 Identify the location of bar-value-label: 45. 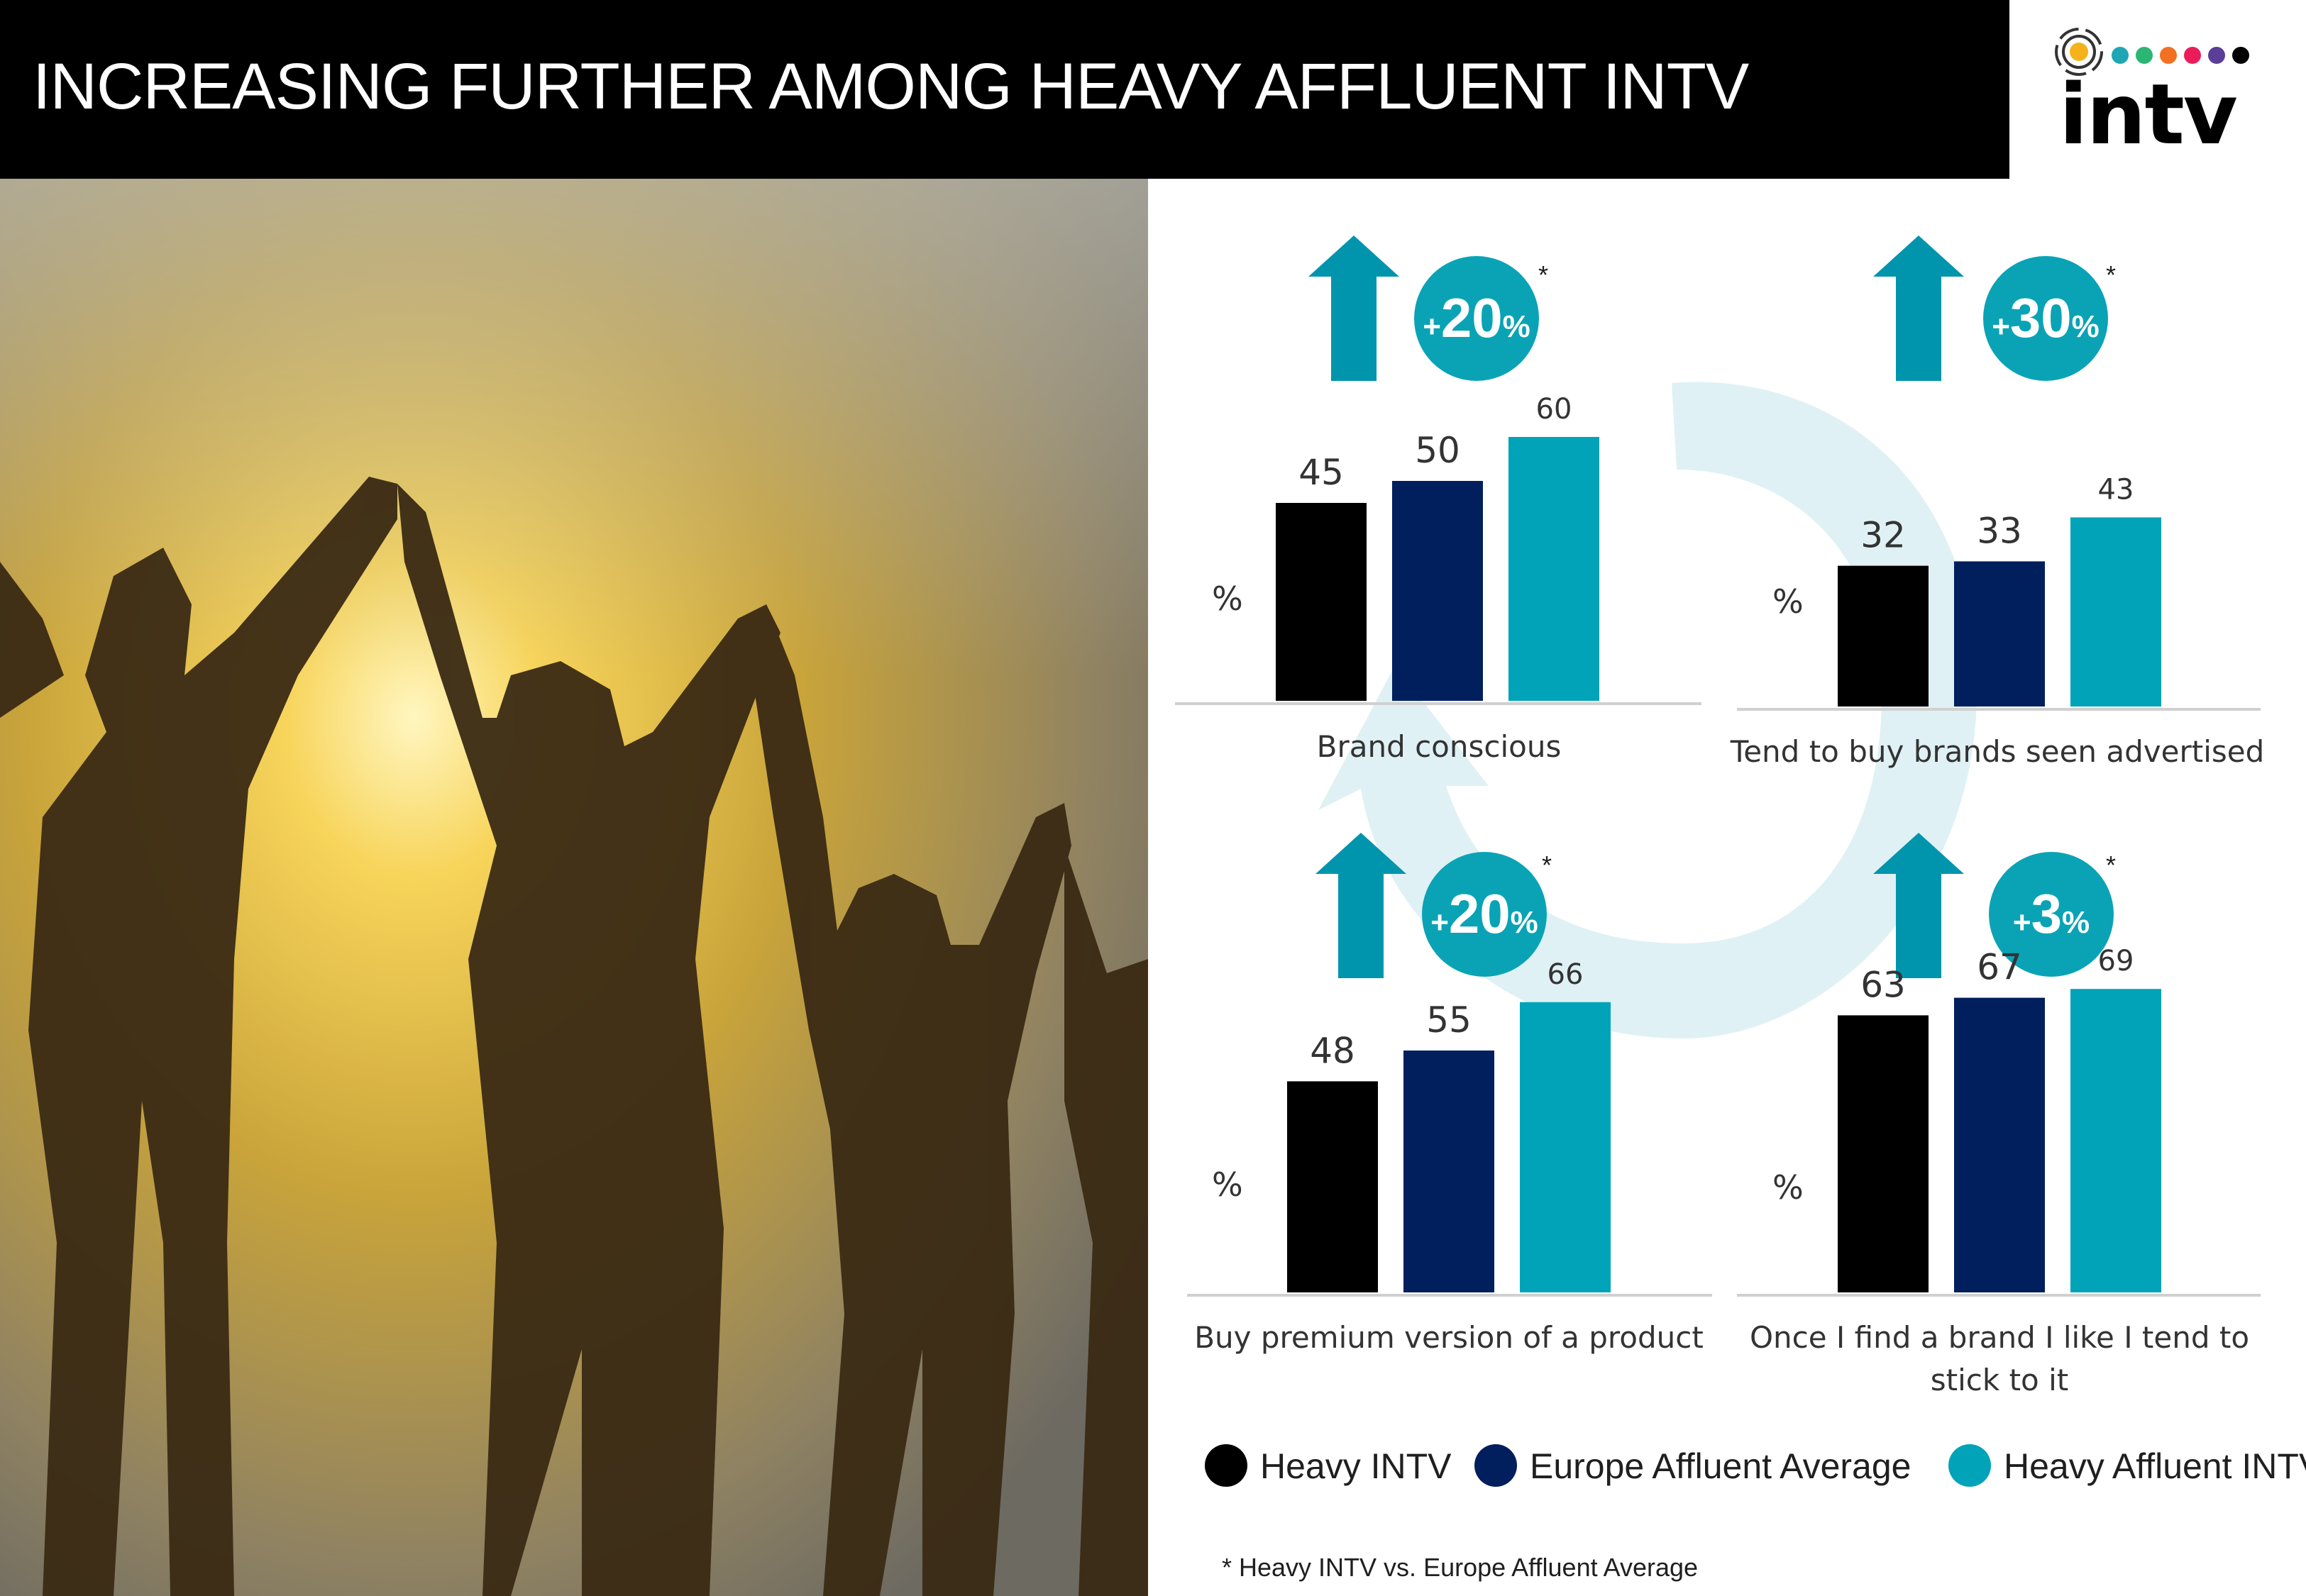
(1321, 472).